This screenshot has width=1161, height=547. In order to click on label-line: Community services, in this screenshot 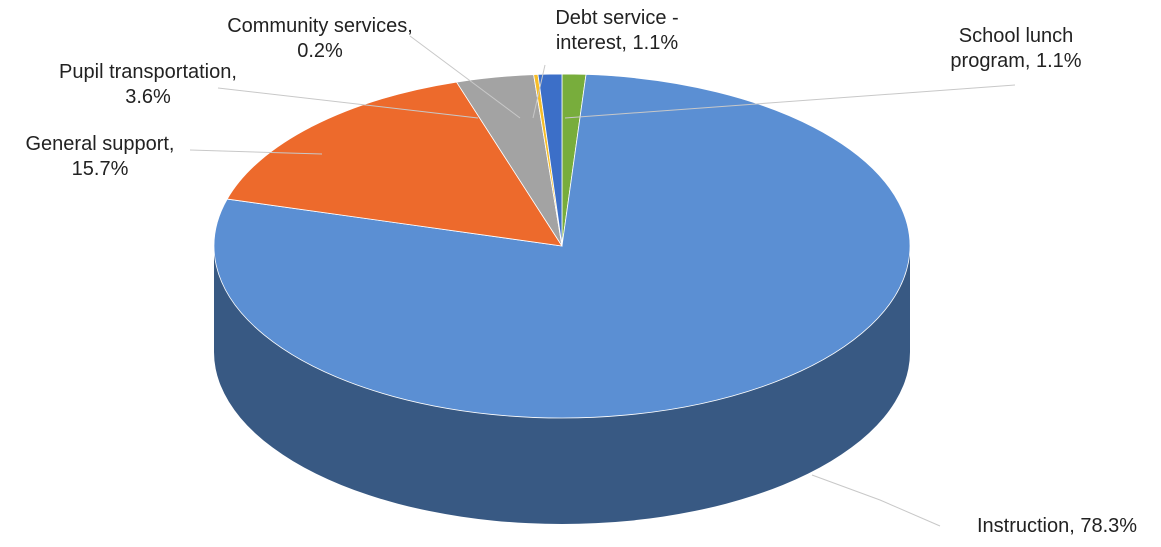, I will do `click(320, 26)`.